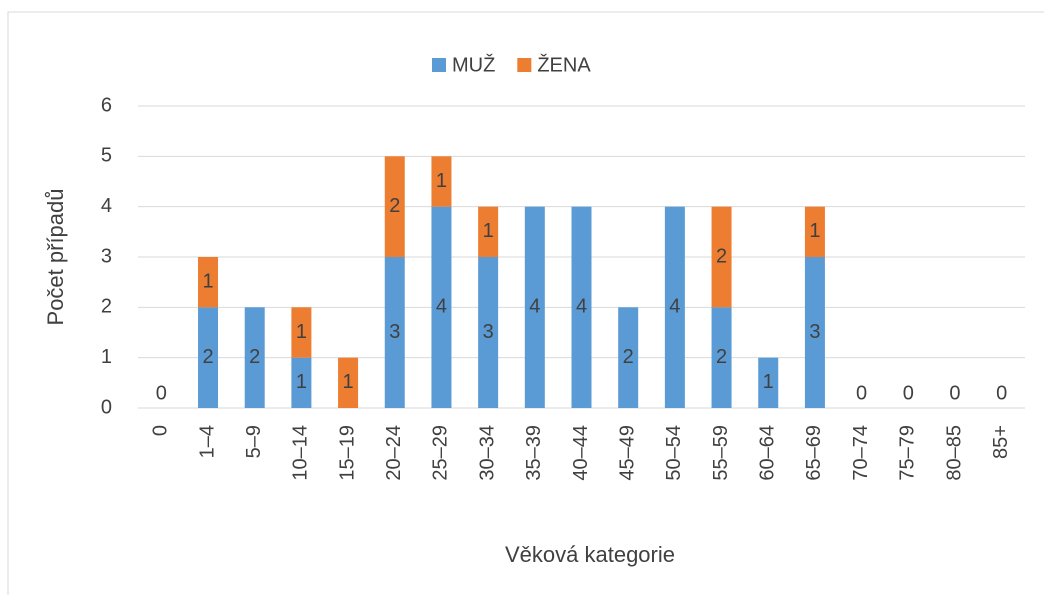  What do you see at coordinates (106, 105) in the screenshot?
I see `y-tick-label: 6` at bounding box center [106, 105].